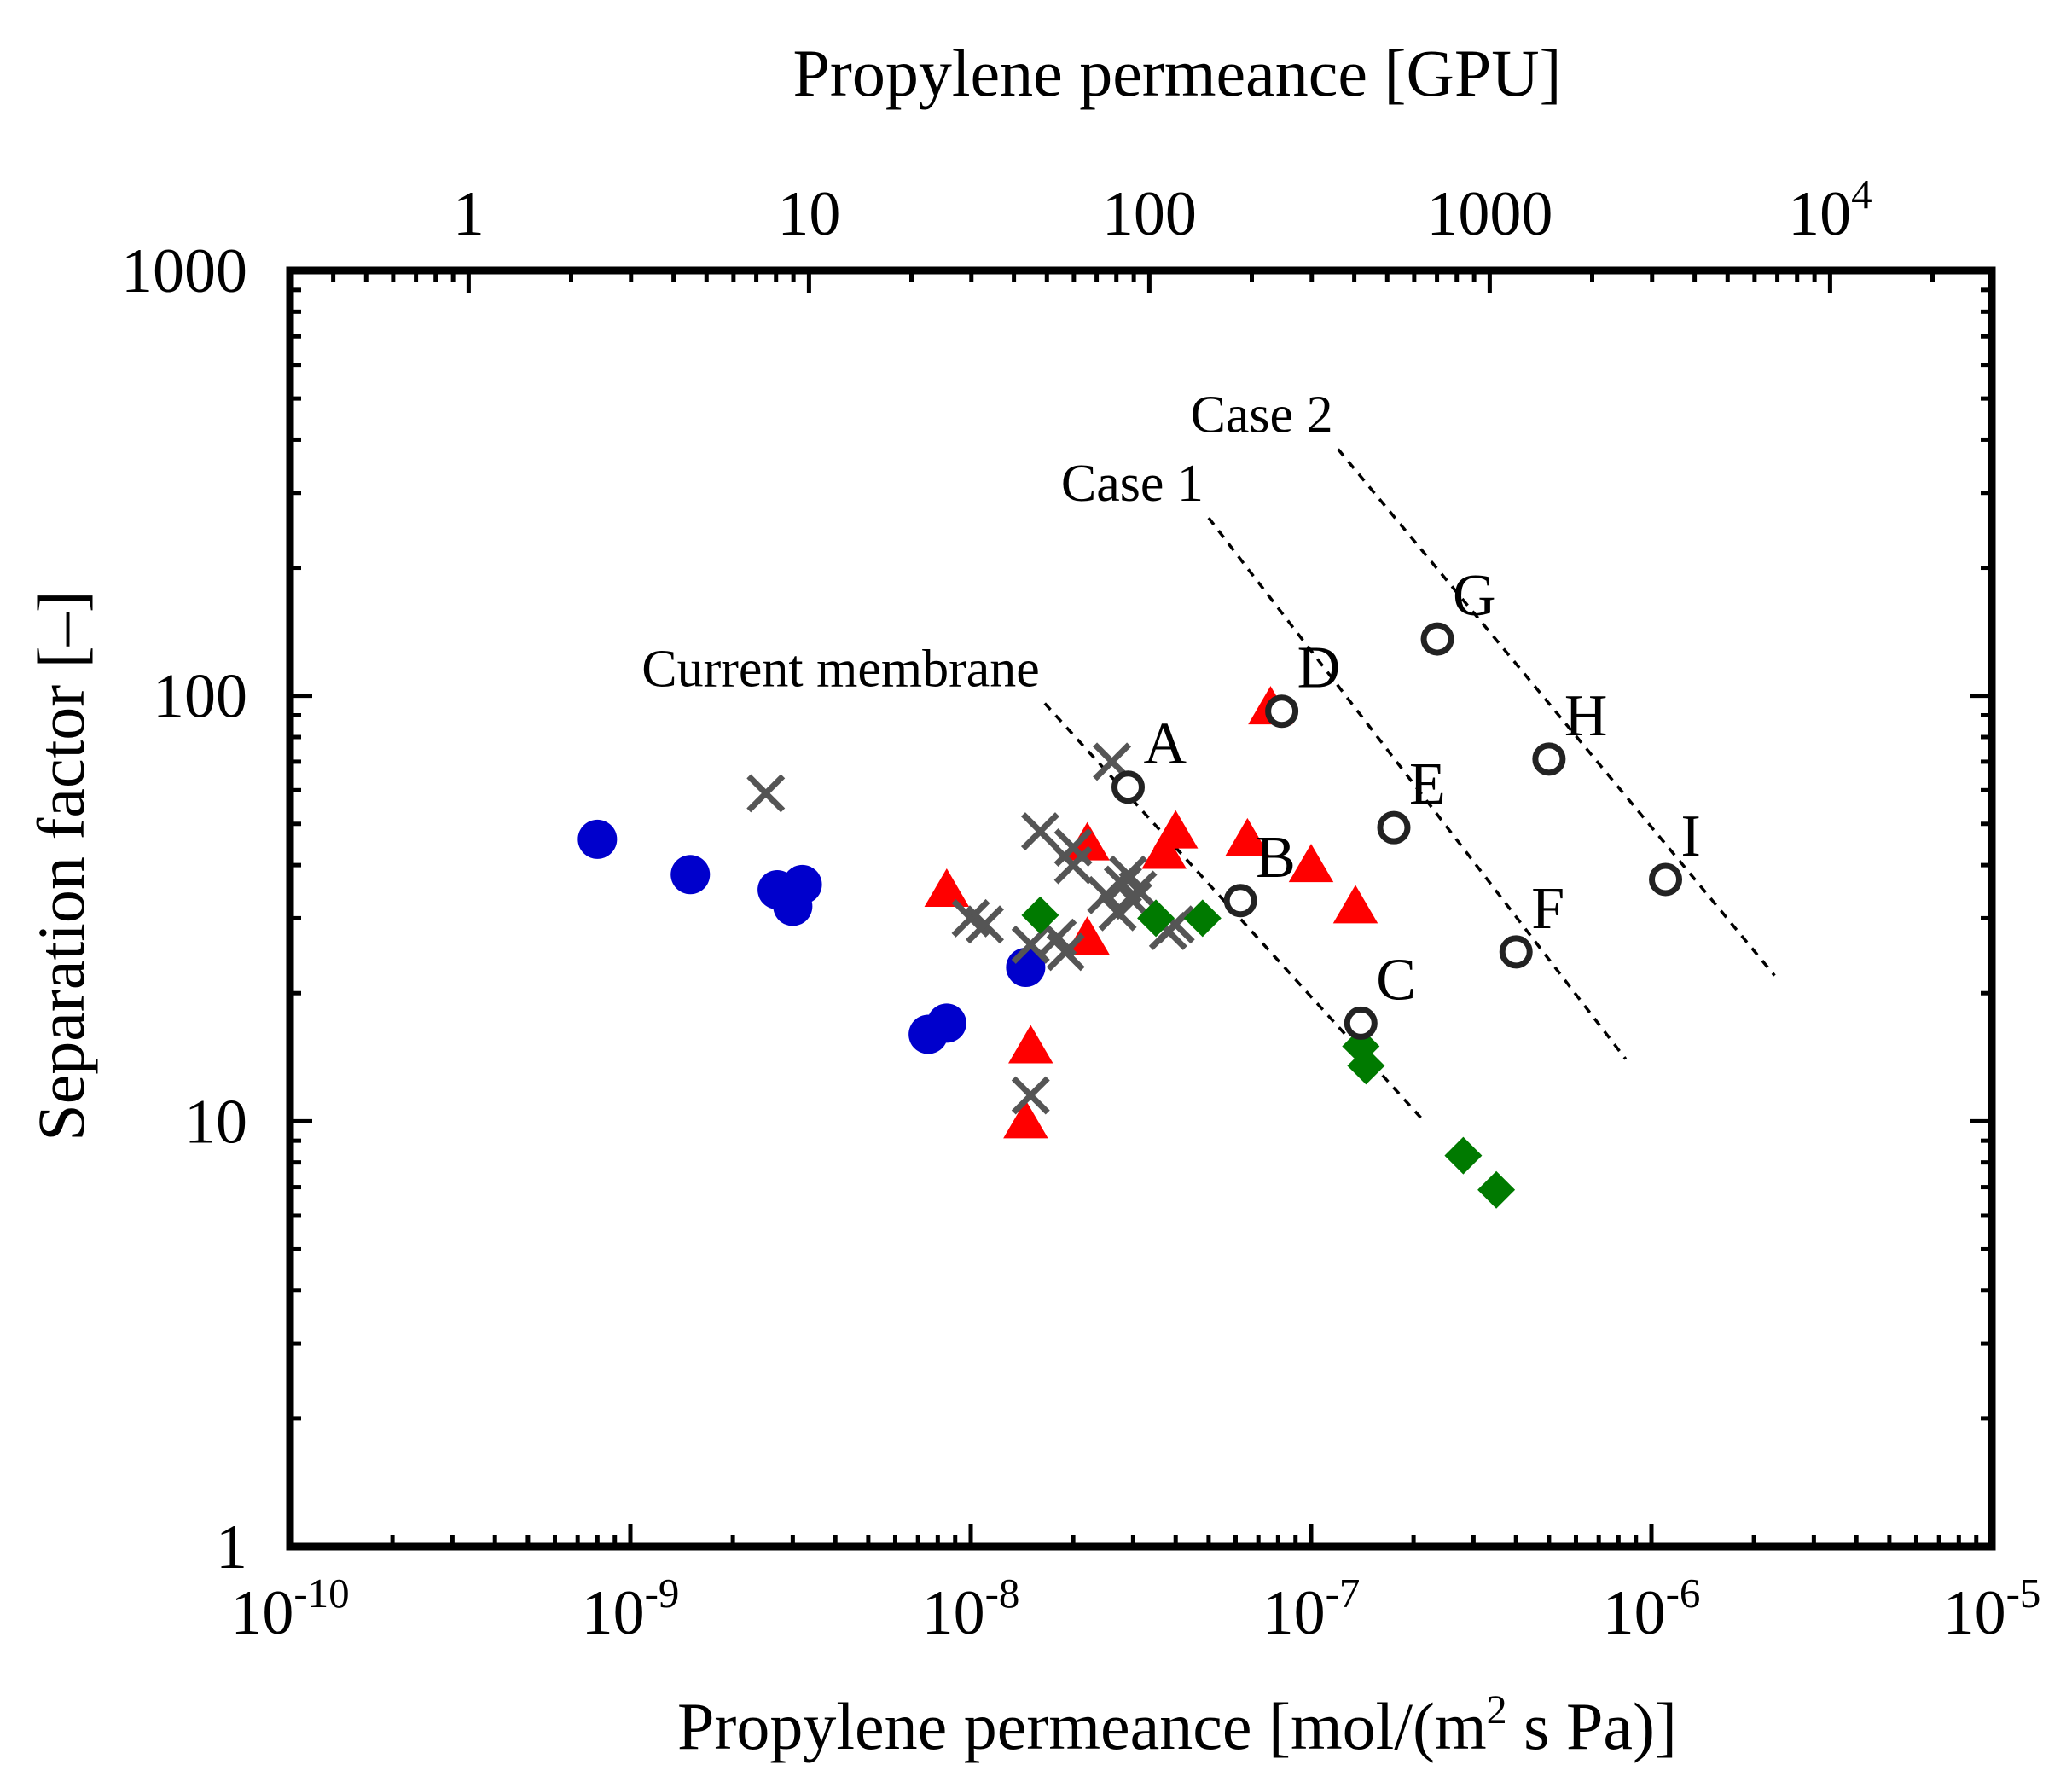 Image resolution: width=2072 pixels, height=1788 pixels. What do you see at coordinates (1132, 484) in the screenshot?
I see `trend-line-label: Case 1` at bounding box center [1132, 484].